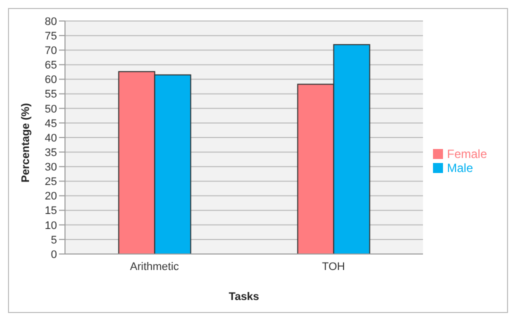 The image size is (509, 322). Describe the element at coordinates (53, 240) in the screenshot. I see `y-tick-label: 5` at that location.